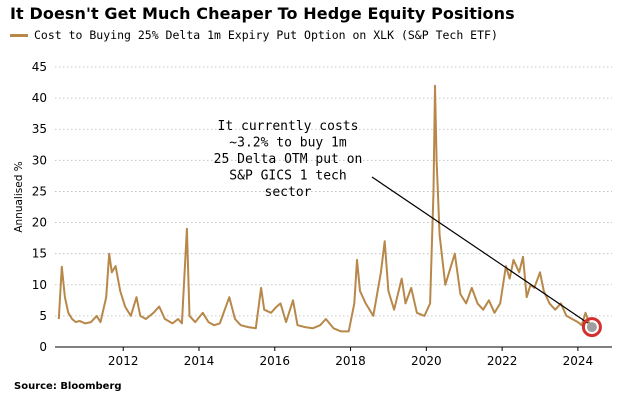 The image size is (620, 407). I want to click on y-tick-10: 10, so click(39, 285).